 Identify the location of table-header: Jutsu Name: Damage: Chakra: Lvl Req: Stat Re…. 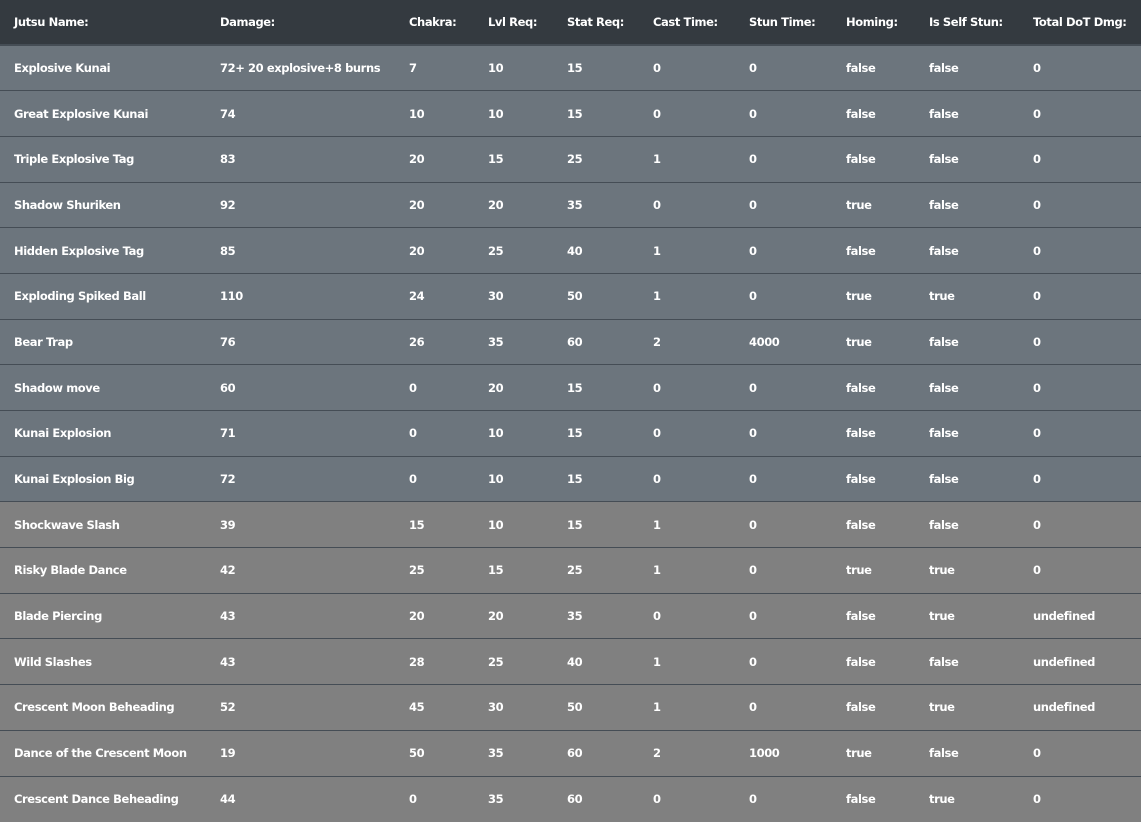
(570, 23).